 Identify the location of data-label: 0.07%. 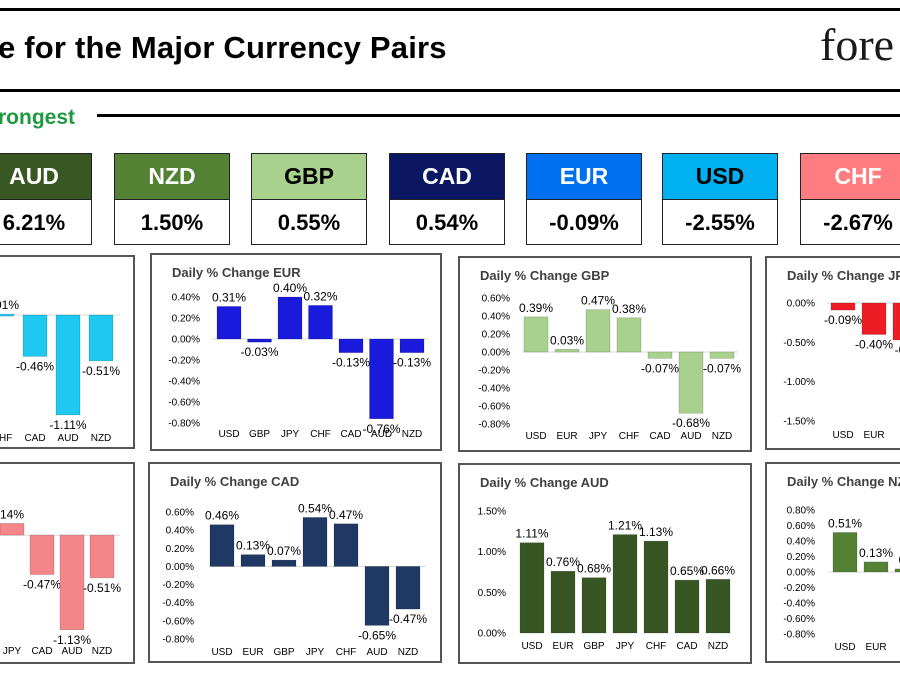
(284, 551).